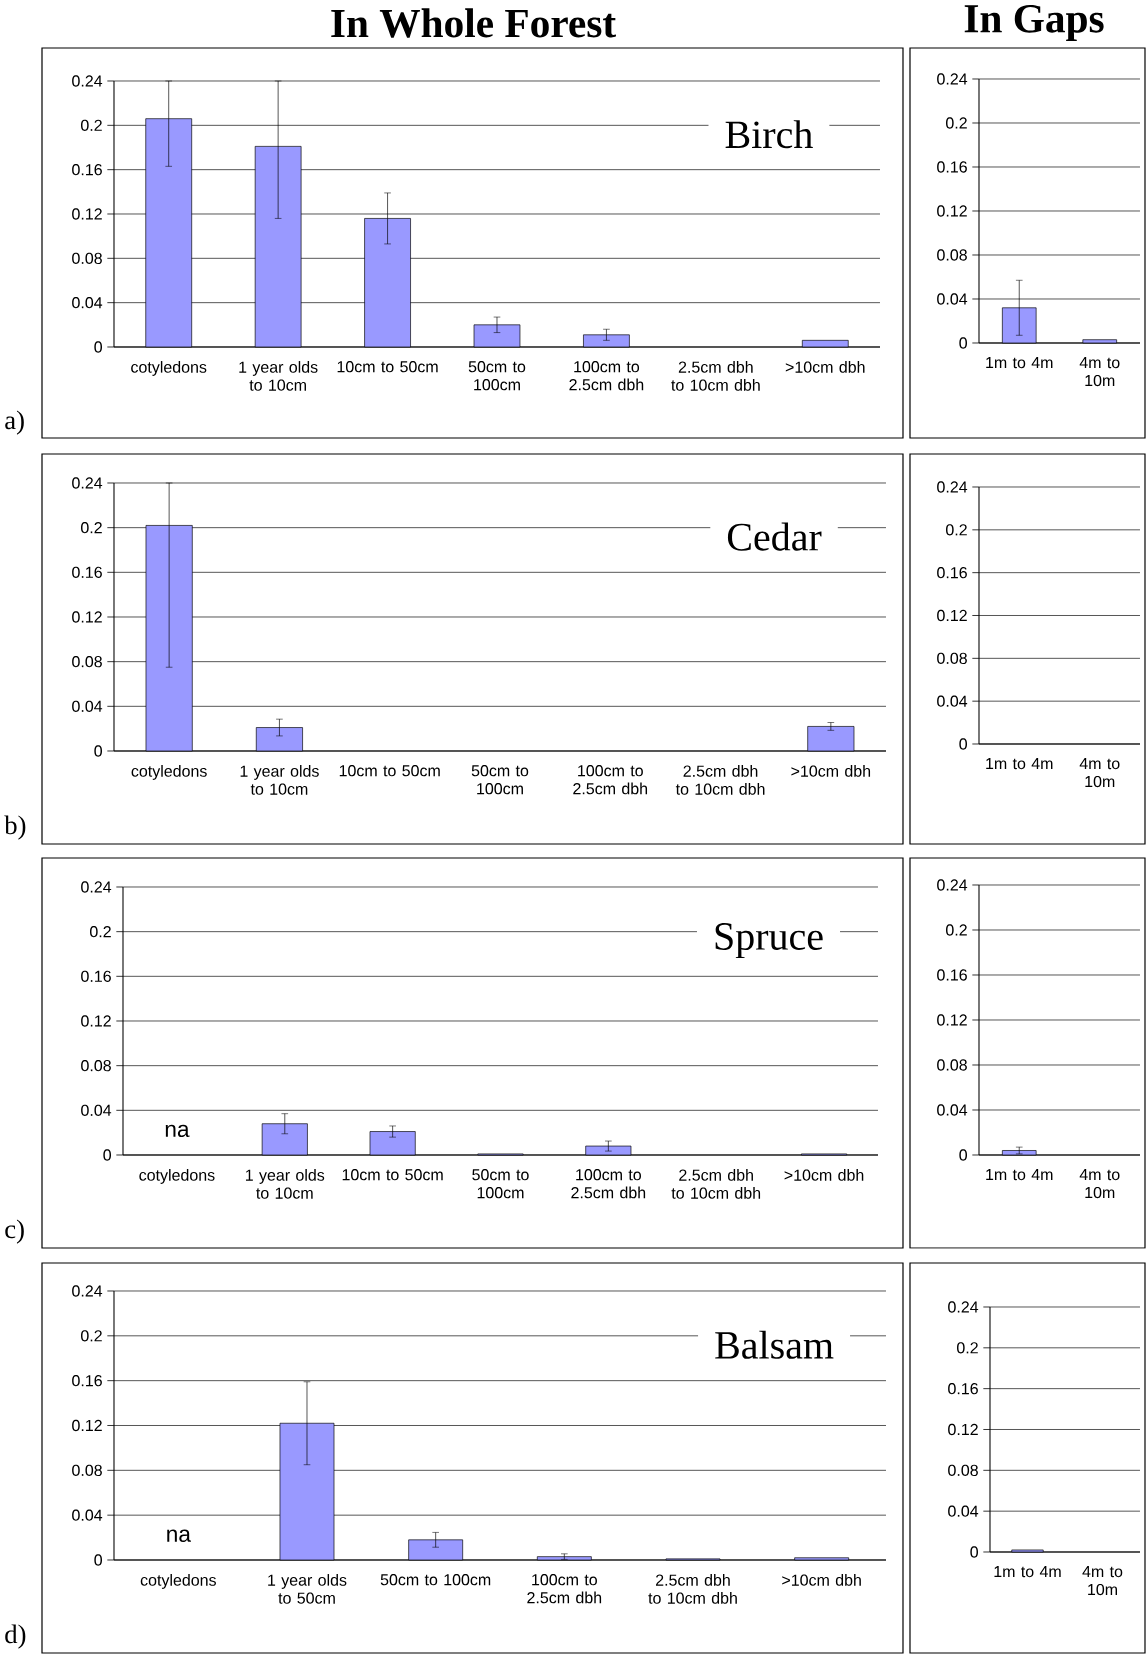  I want to click on text: d), so click(15, 1636).